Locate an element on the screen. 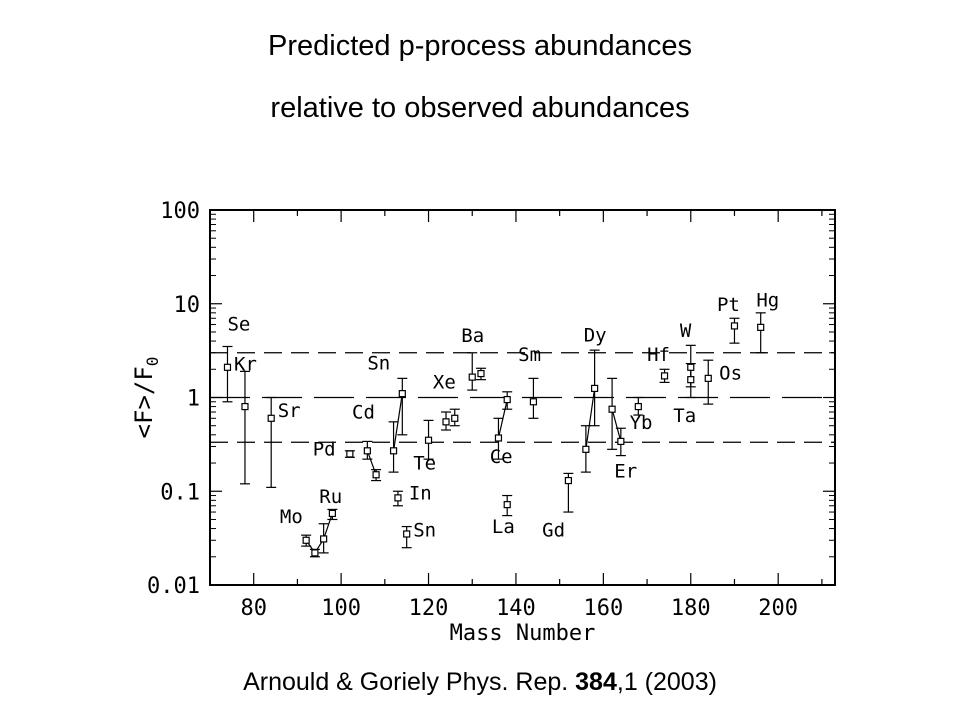  element-label: Se is located at coordinates (238, 324).